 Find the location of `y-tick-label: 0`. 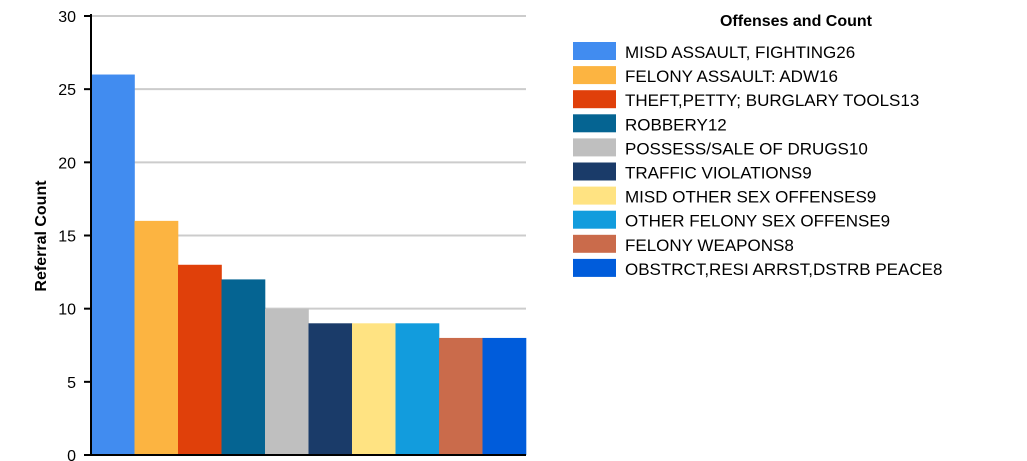

y-tick-label: 0 is located at coordinates (71, 454).